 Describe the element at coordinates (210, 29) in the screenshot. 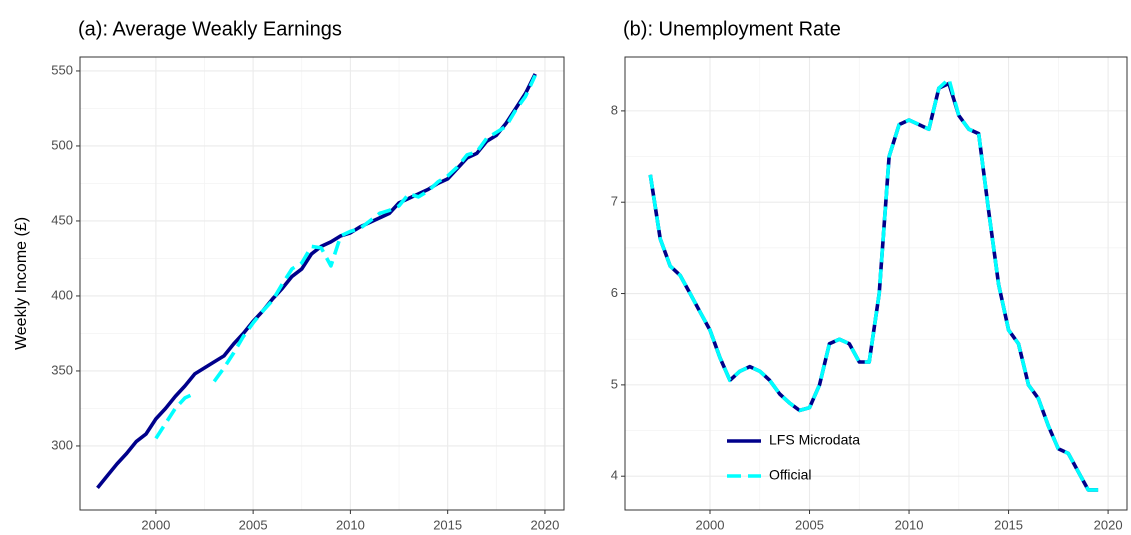

I see `chart-title: (a): Average Weakly Earnings` at that location.